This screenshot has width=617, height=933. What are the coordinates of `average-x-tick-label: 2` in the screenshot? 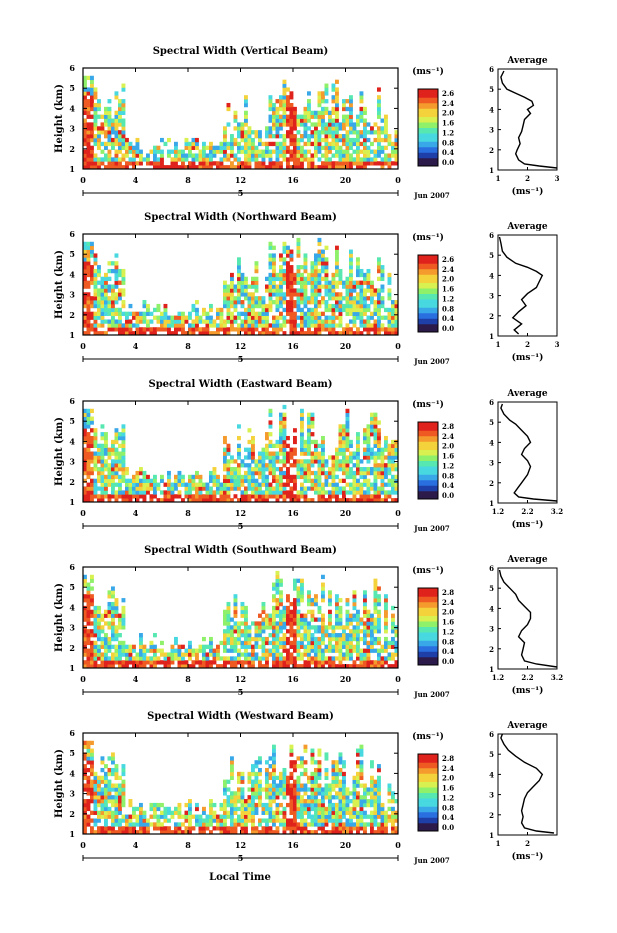 It's located at (527, 178).